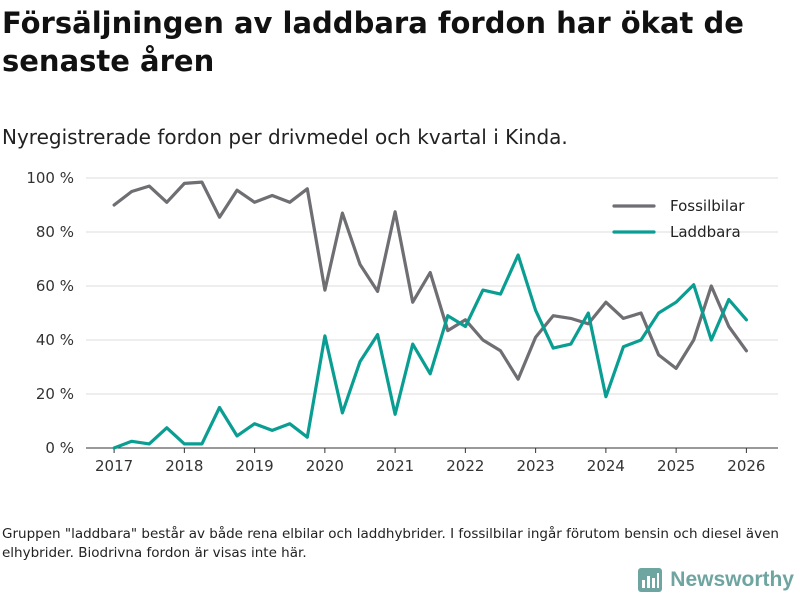 This screenshot has height=600, width=800. Describe the element at coordinates (255, 466) in the screenshot. I see `x-tick-label: 2019` at that location.